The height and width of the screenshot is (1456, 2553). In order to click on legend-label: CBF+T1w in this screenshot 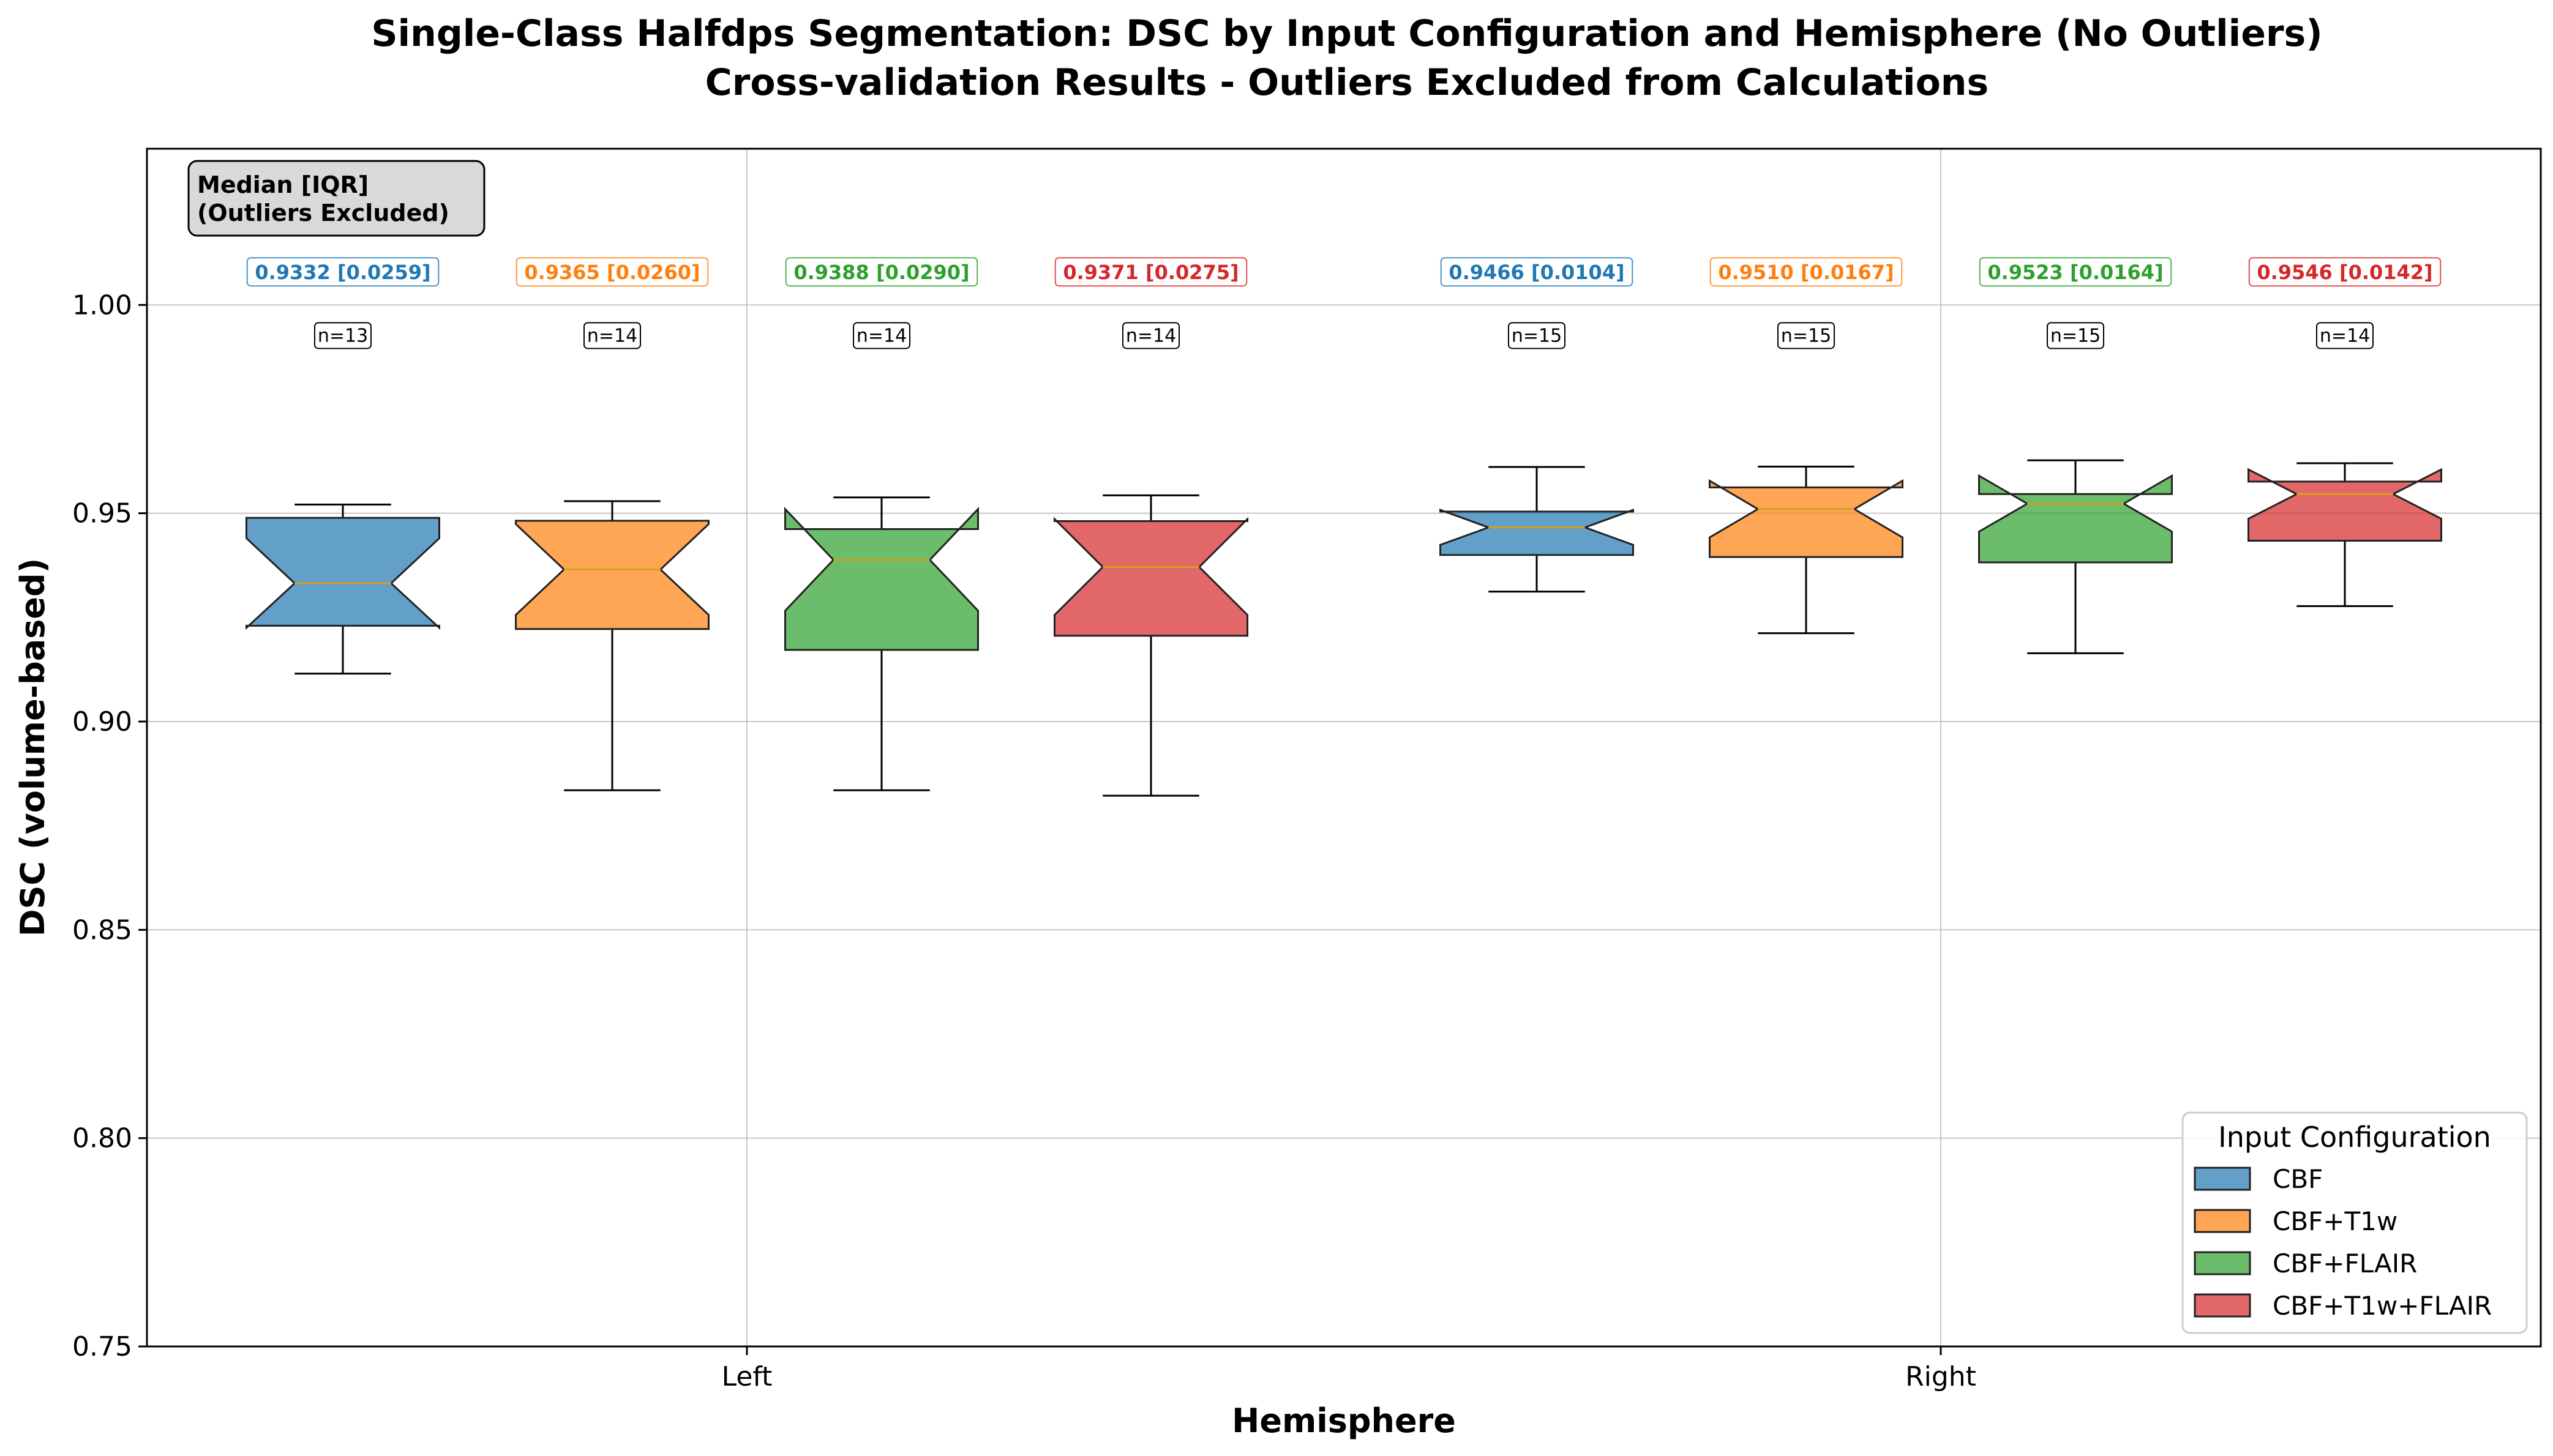, I will do `click(2335, 1221)`.